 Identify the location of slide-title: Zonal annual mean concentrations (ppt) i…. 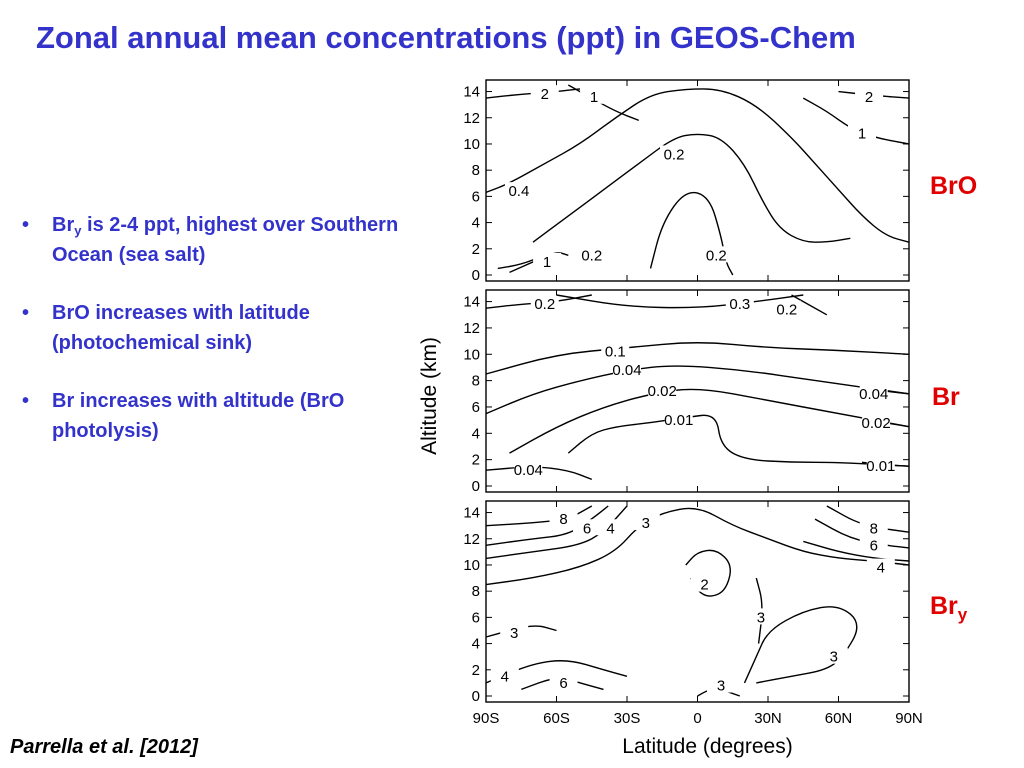
(446, 37).